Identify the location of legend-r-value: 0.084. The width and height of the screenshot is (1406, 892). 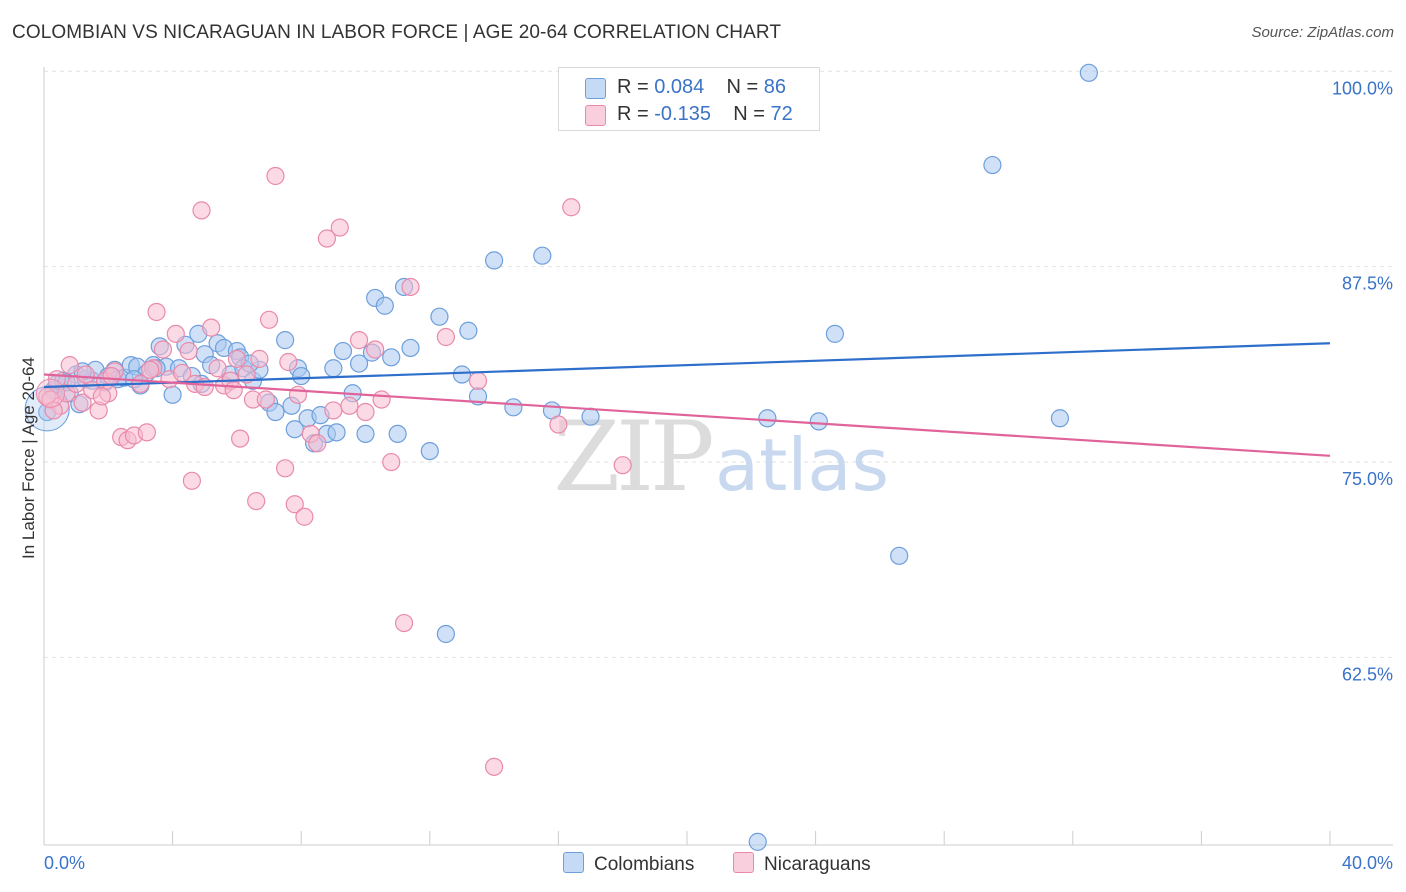
(679, 87).